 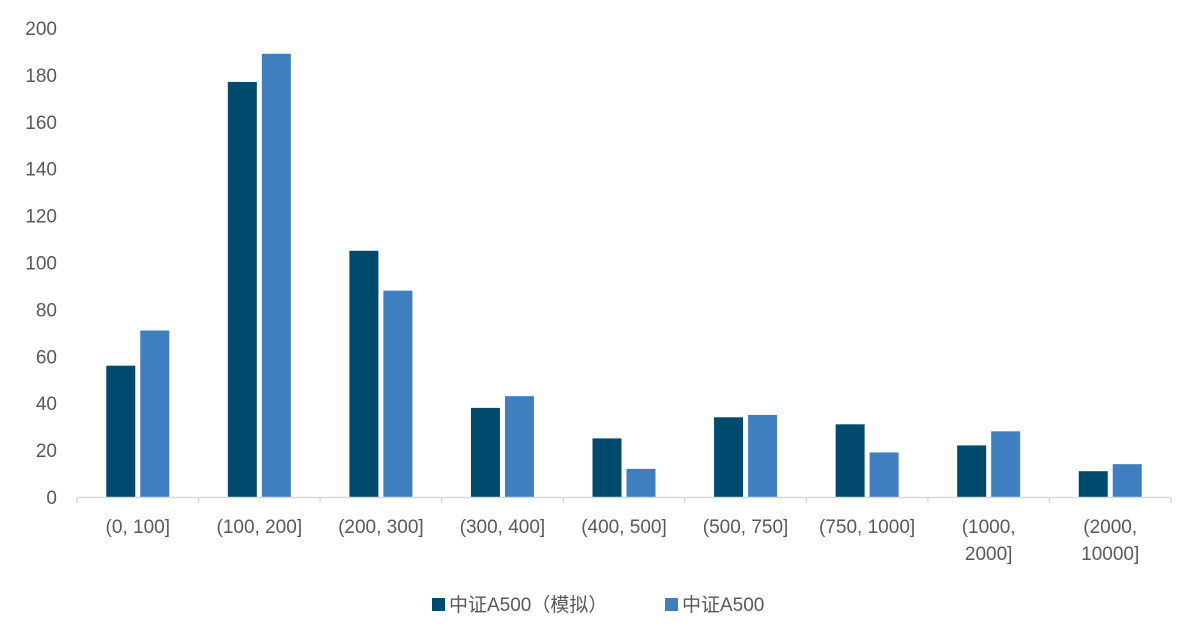 I want to click on x-category-label-line: (100, 200], so click(x=260, y=527).